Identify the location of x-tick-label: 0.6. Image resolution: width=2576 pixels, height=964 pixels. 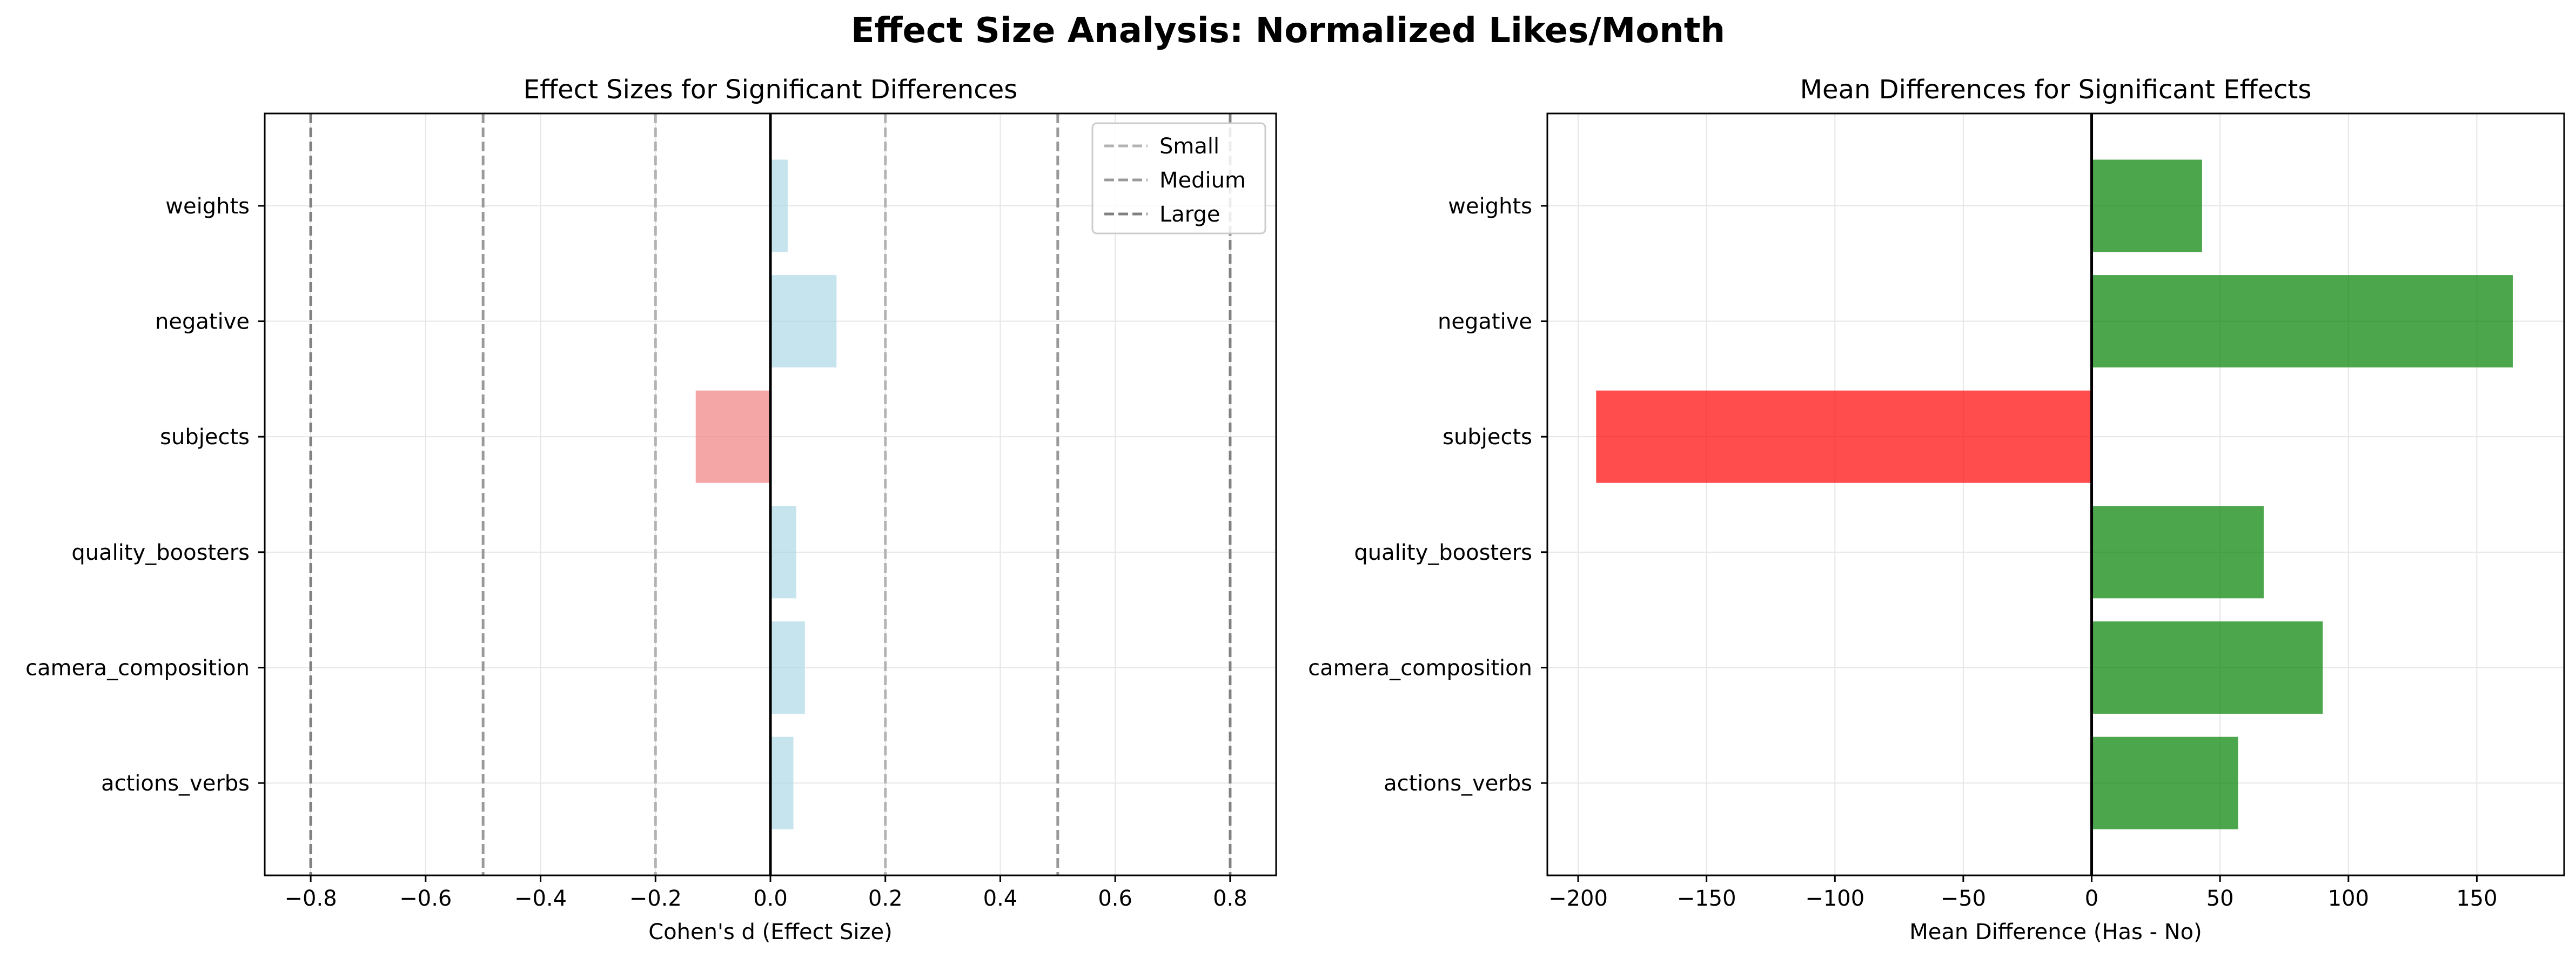
(1115, 898).